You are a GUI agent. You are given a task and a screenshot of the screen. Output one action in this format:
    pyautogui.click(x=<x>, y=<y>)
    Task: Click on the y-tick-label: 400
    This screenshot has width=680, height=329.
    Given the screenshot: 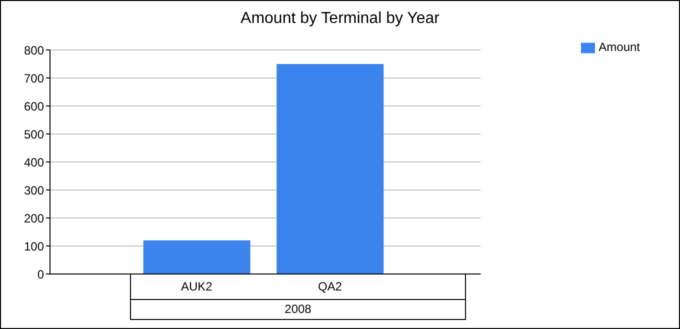 What is the action you would take?
    pyautogui.click(x=34, y=162)
    